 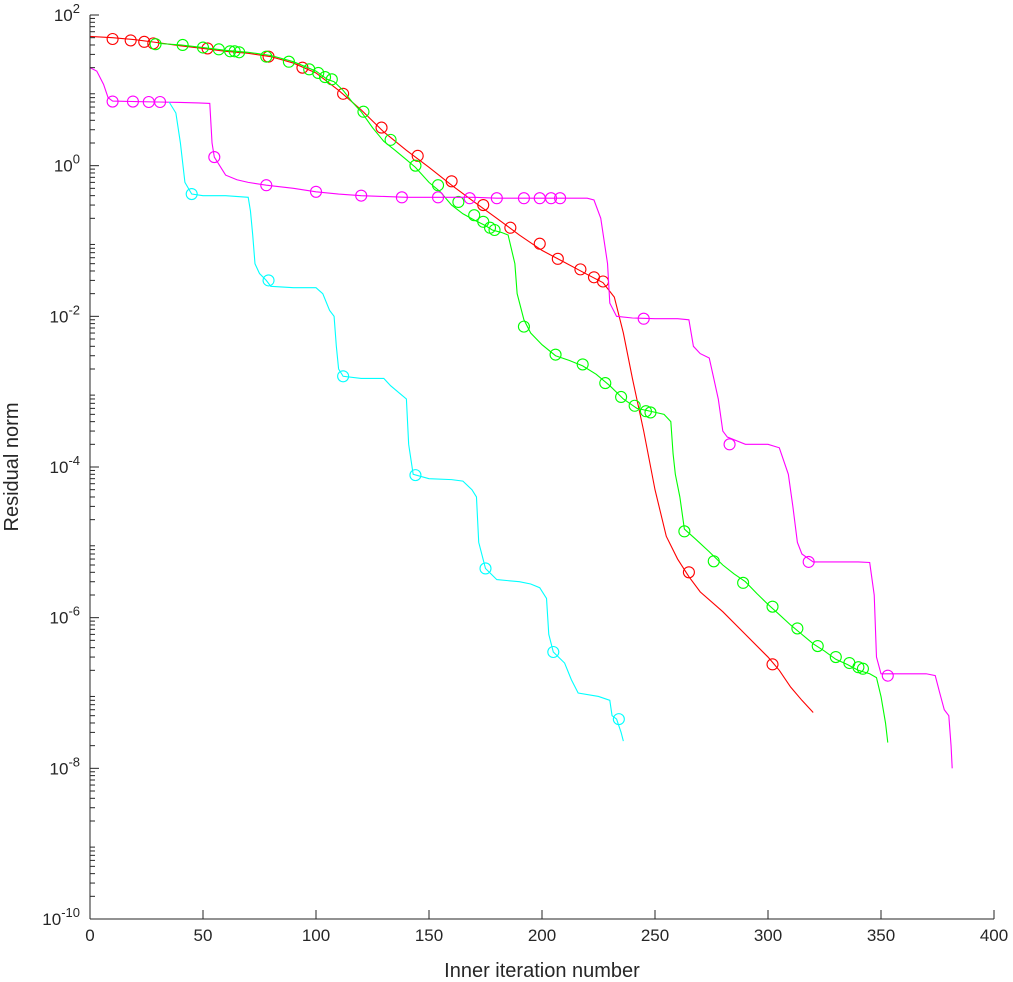 I want to click on x-tick-label: 300, so click(x=768, y=935).